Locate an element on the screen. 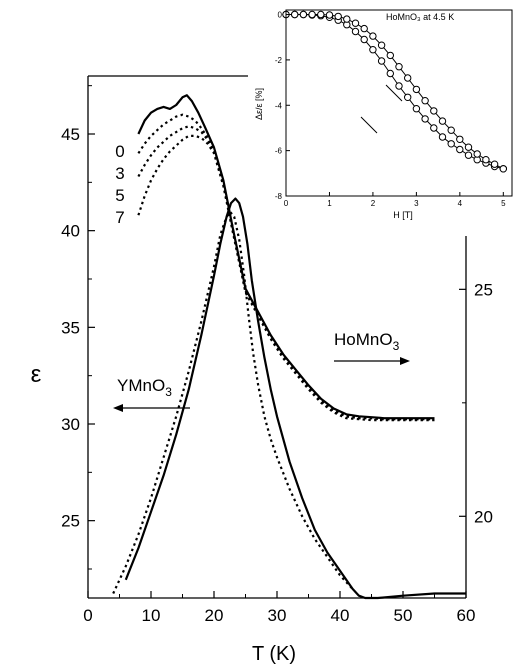  inset-y-tick-label: -2 is located at coordinates (279, 60).